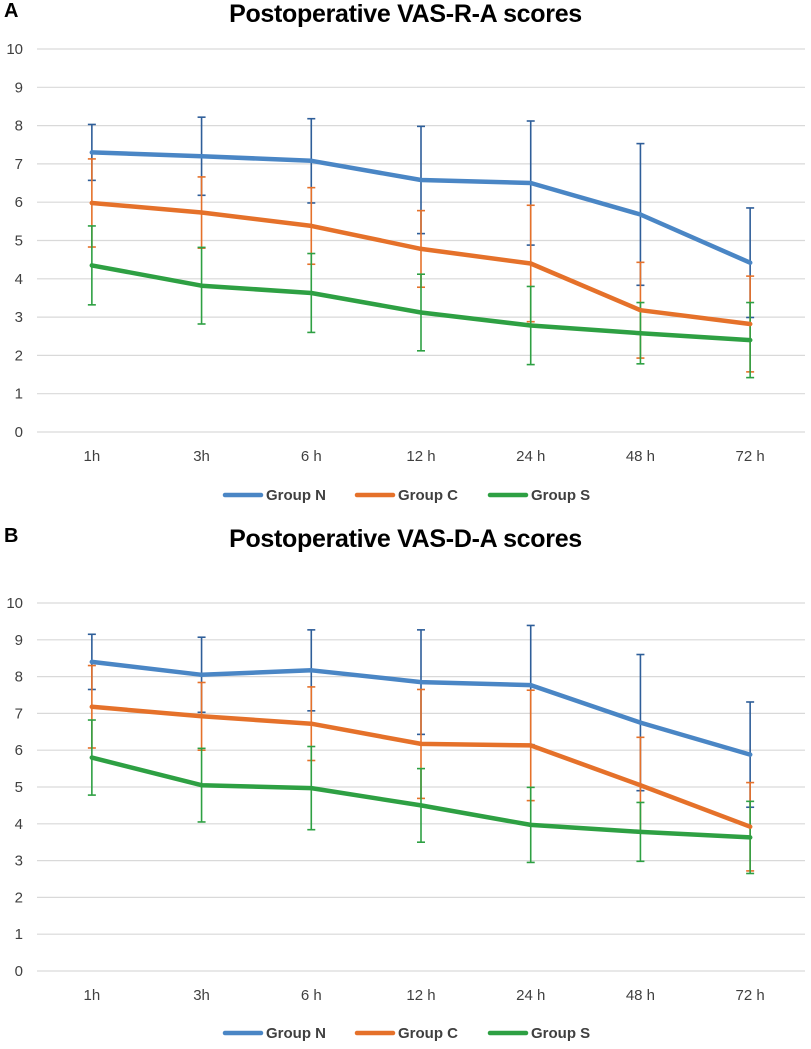  Describe the element at coordinates (11, 536) in the screenshot. I see `panel-letter: B` at that location.